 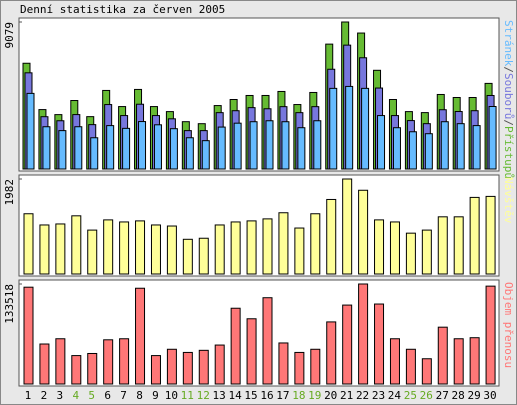 I want to click on x-tick-label: 20, so click(x=330, y=395).